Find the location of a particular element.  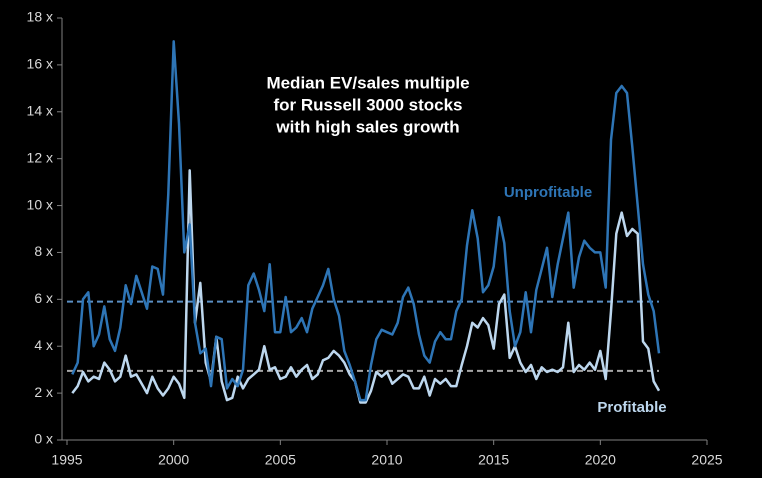

series-label: Unprofitable is located at coordinates (548, 192).